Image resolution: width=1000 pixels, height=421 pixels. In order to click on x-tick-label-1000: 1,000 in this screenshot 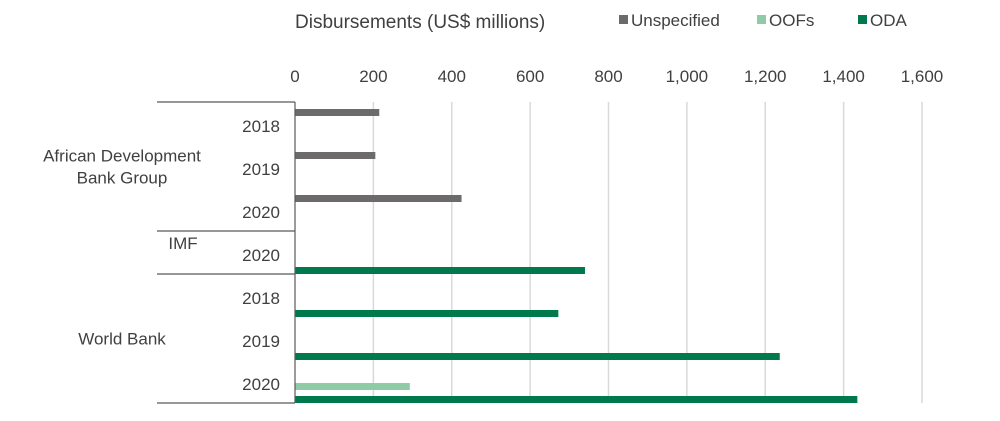, I will do `click(687, 76)`.